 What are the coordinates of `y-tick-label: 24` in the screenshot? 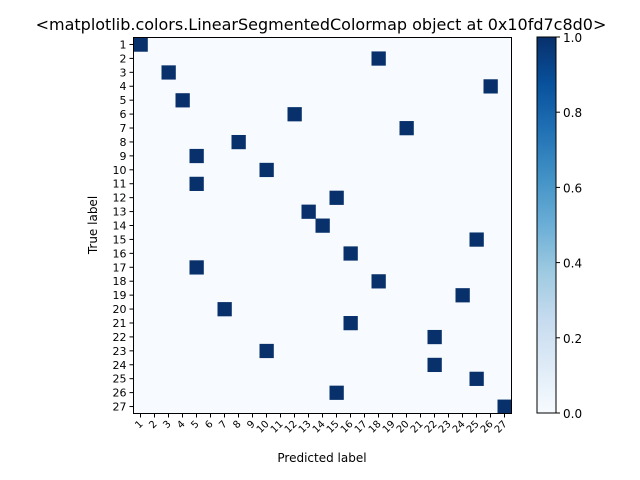 It's located at (120, 365).